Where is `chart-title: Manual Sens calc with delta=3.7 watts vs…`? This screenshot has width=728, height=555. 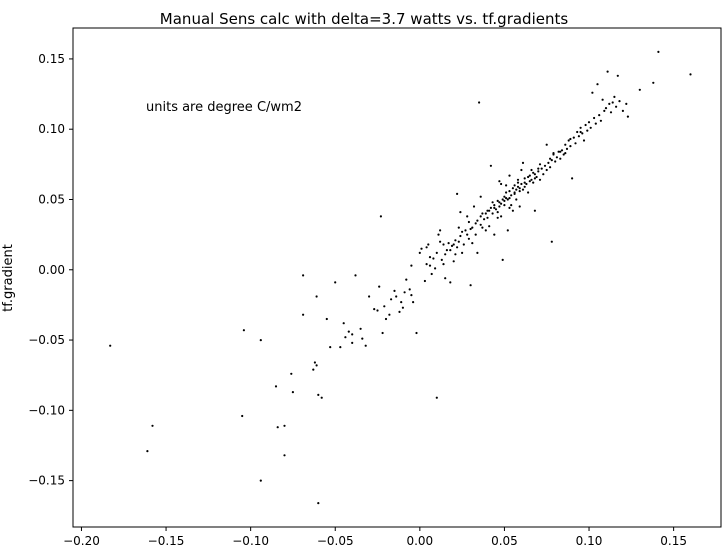 chart-title: Manual Sens calc with delta=3.7 watts vs… is located at coordinates (364, 19).